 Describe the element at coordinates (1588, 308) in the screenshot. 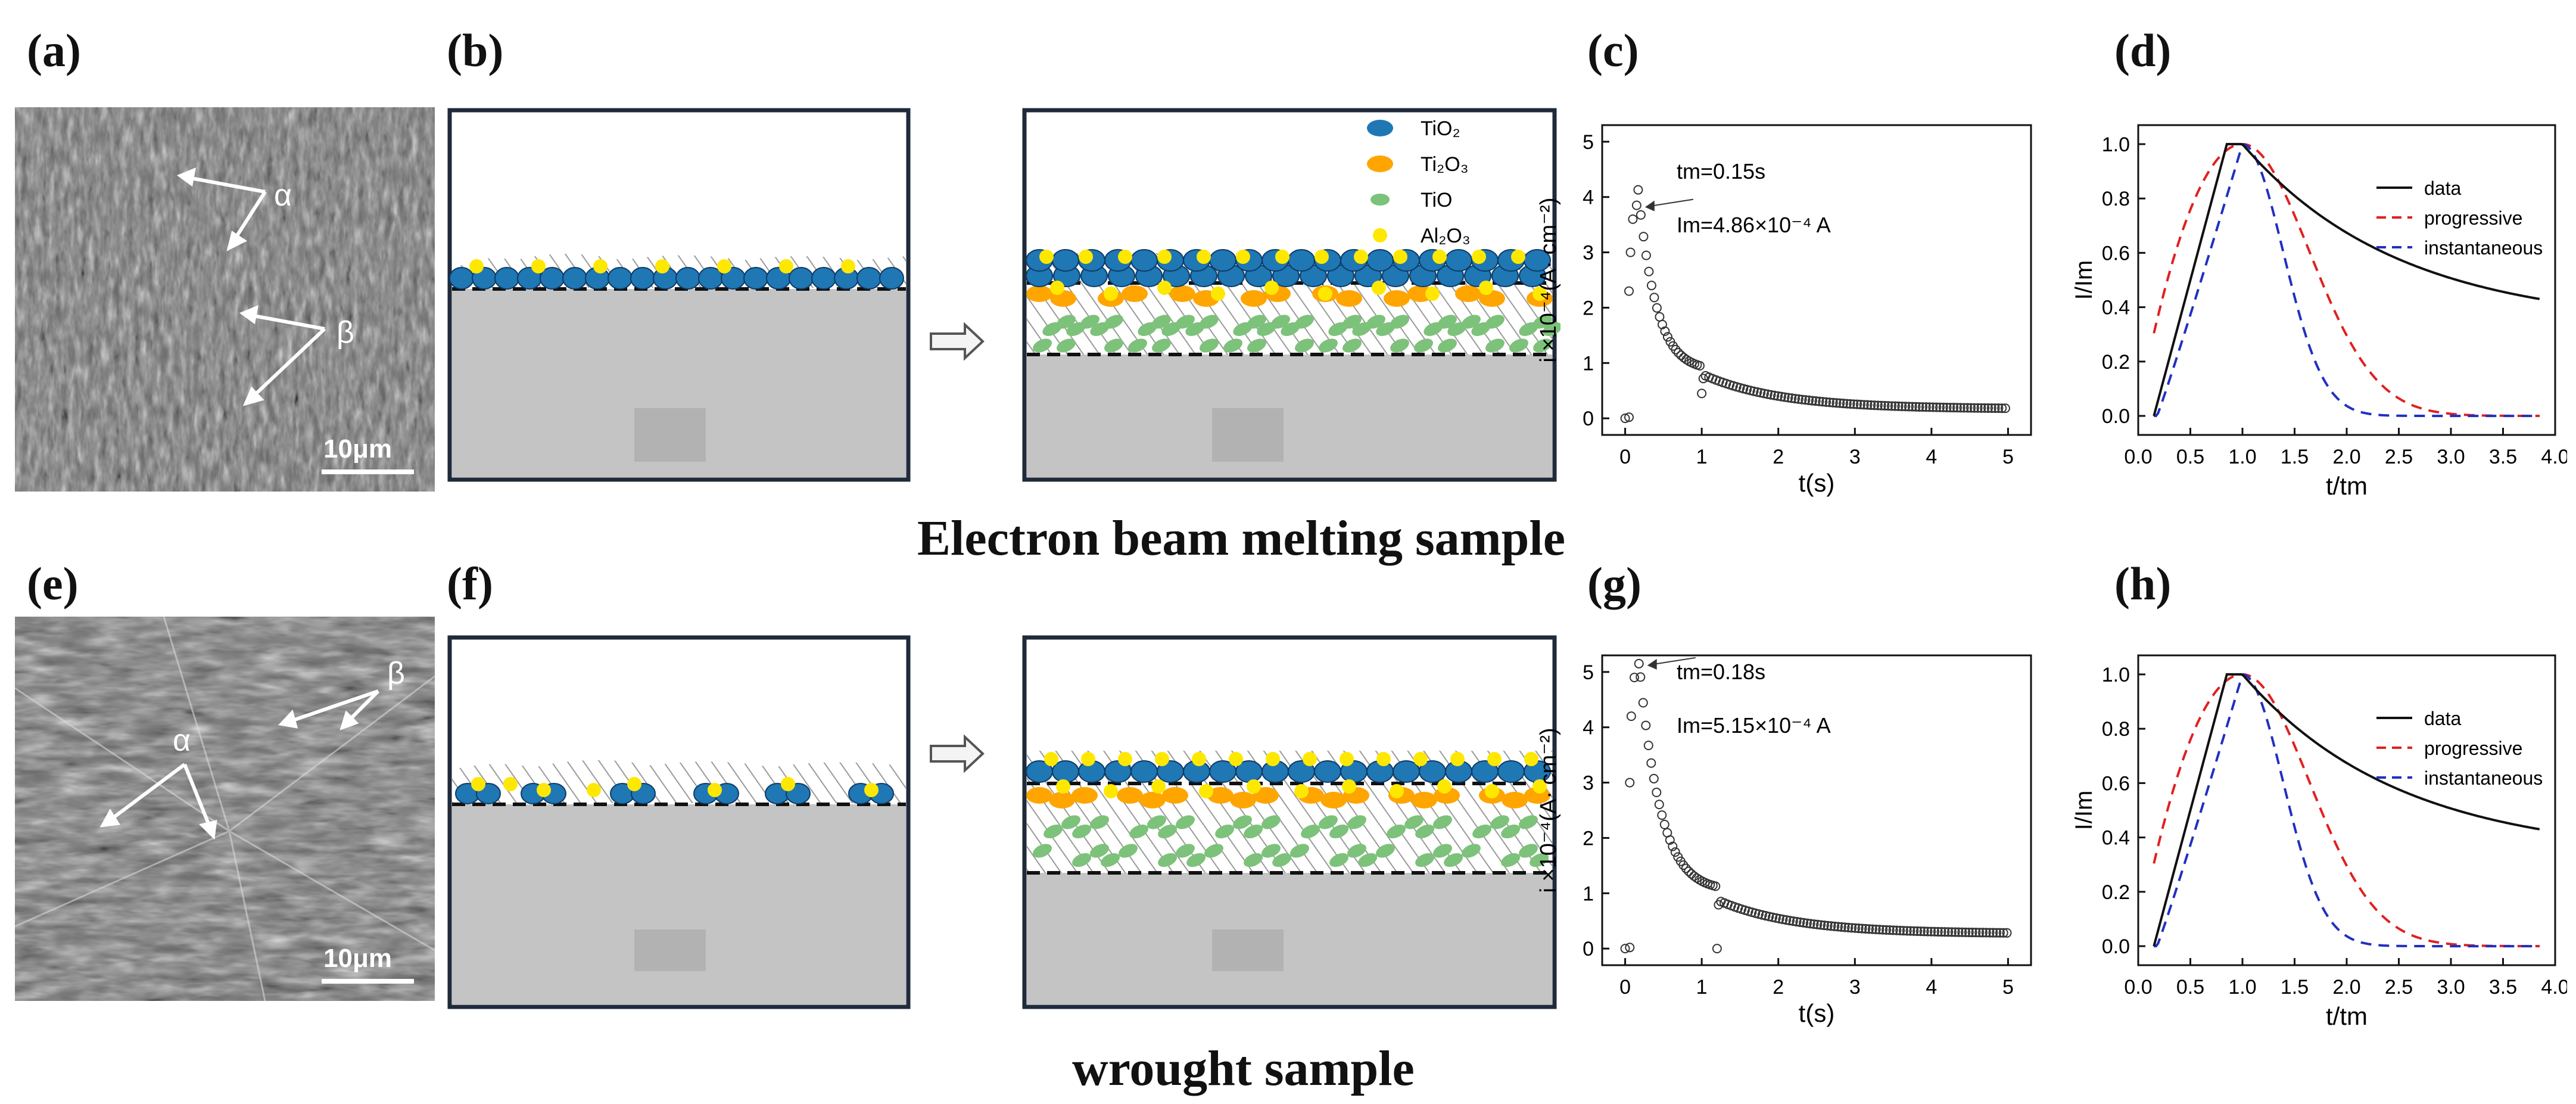

I see `y-tick-label: 2` at that location.